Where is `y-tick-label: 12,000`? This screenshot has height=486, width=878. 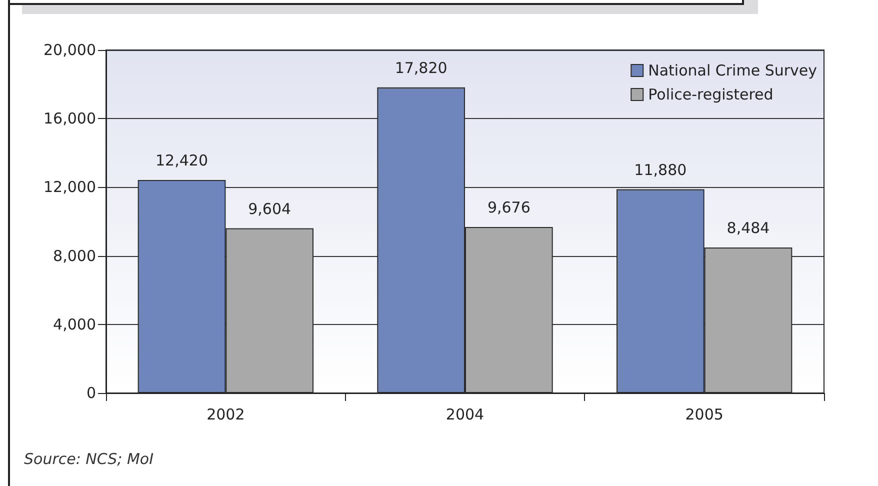 y-tick-label: 12,000 is located at coordinates (70, 187).